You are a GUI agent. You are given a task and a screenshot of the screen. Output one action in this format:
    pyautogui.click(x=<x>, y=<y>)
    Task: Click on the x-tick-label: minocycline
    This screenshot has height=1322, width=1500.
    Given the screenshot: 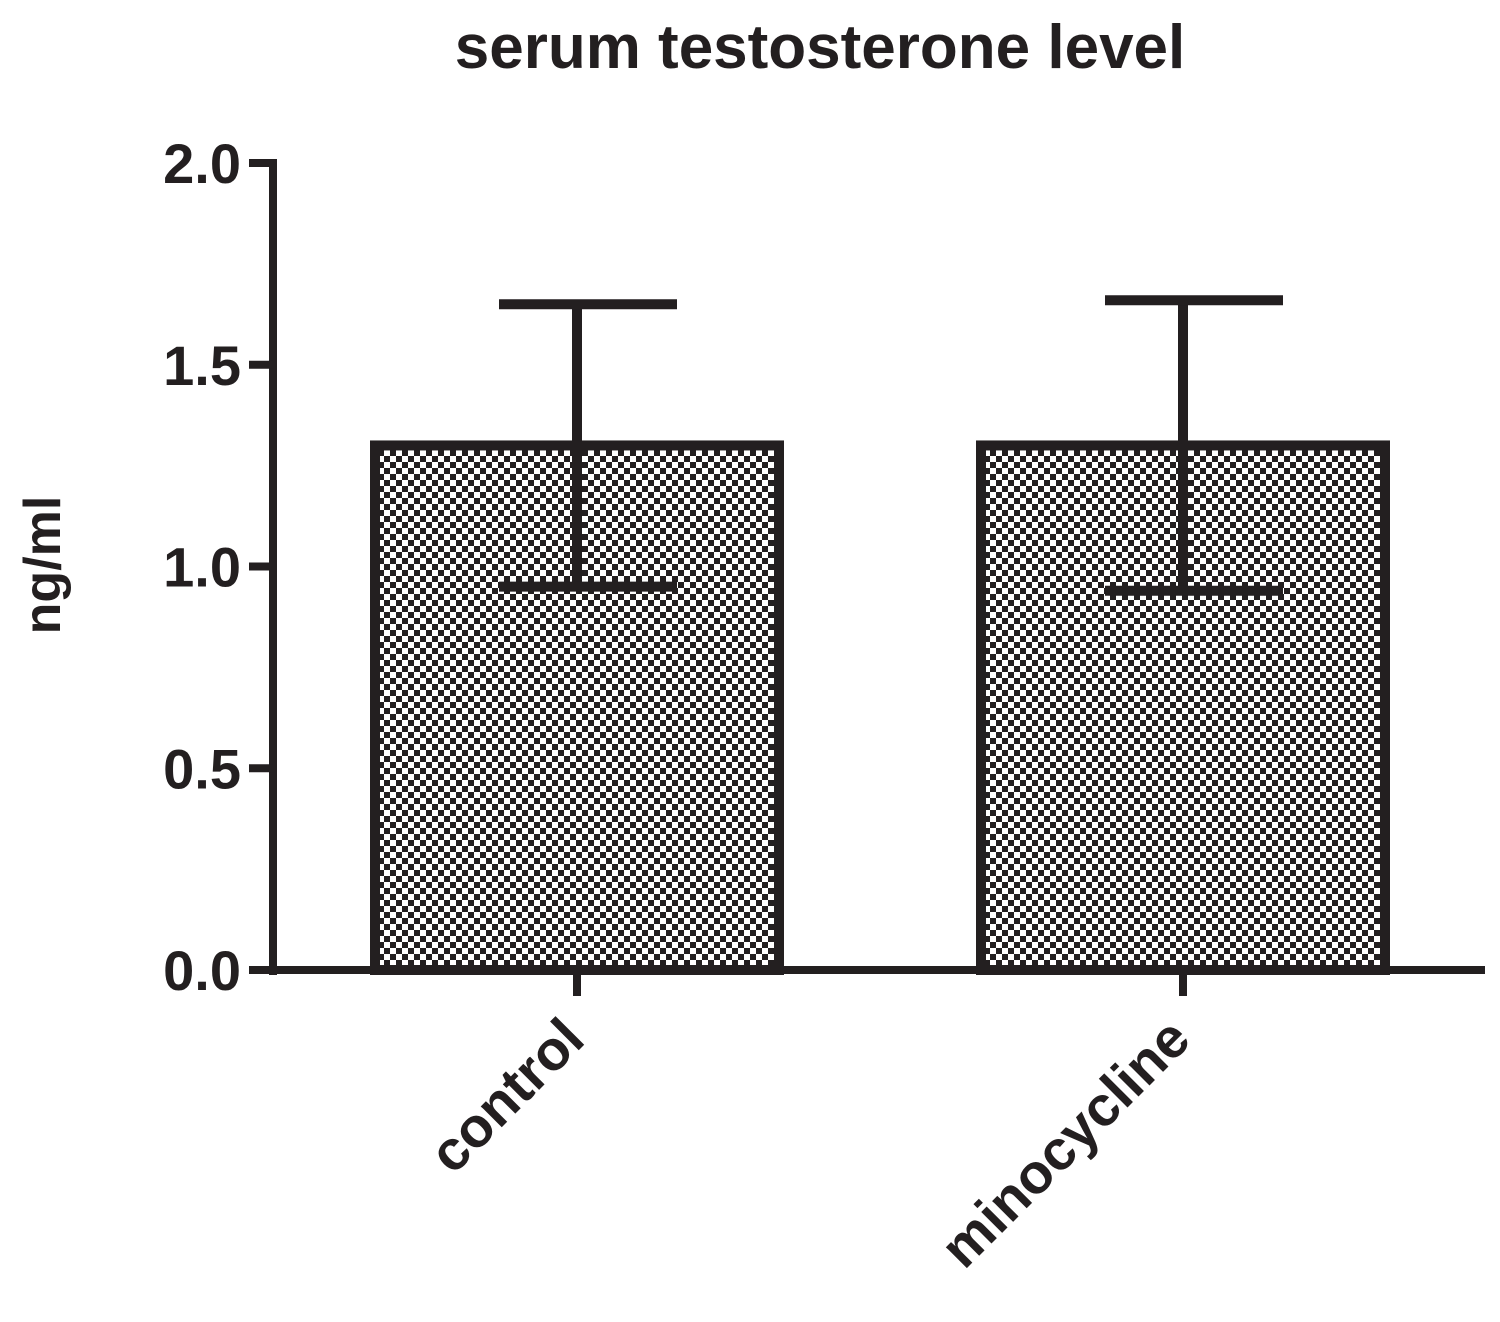 What is the action you would take?
    pyautogui.click(x=1064, y=1142)
    